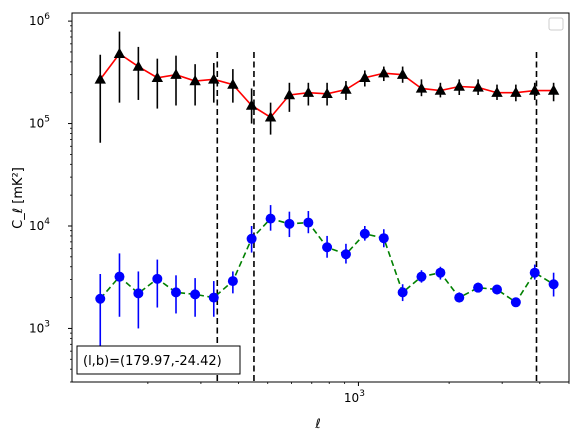 The image size is (580, 441). I want to click on y-tick-label: 10⁶, so click(39, 20).